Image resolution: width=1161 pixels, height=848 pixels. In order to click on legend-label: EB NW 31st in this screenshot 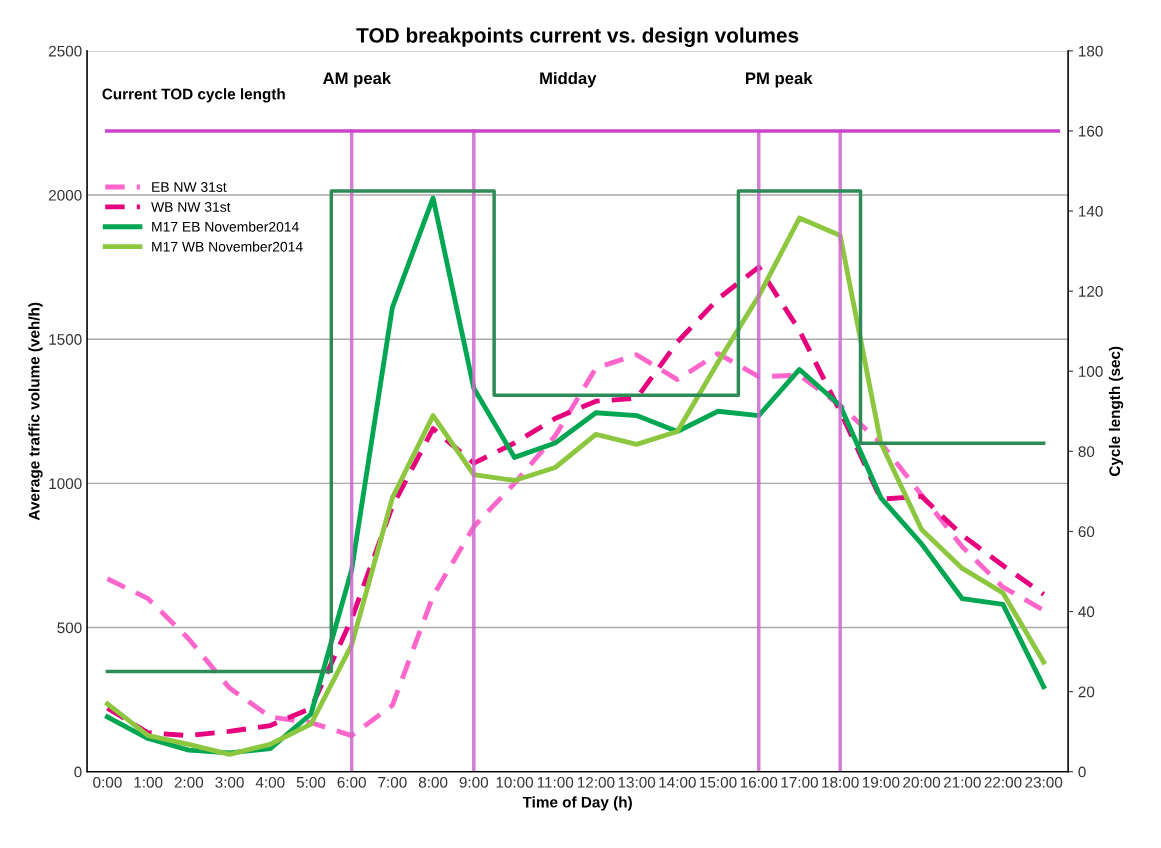, I will do `click(189, 187)`.